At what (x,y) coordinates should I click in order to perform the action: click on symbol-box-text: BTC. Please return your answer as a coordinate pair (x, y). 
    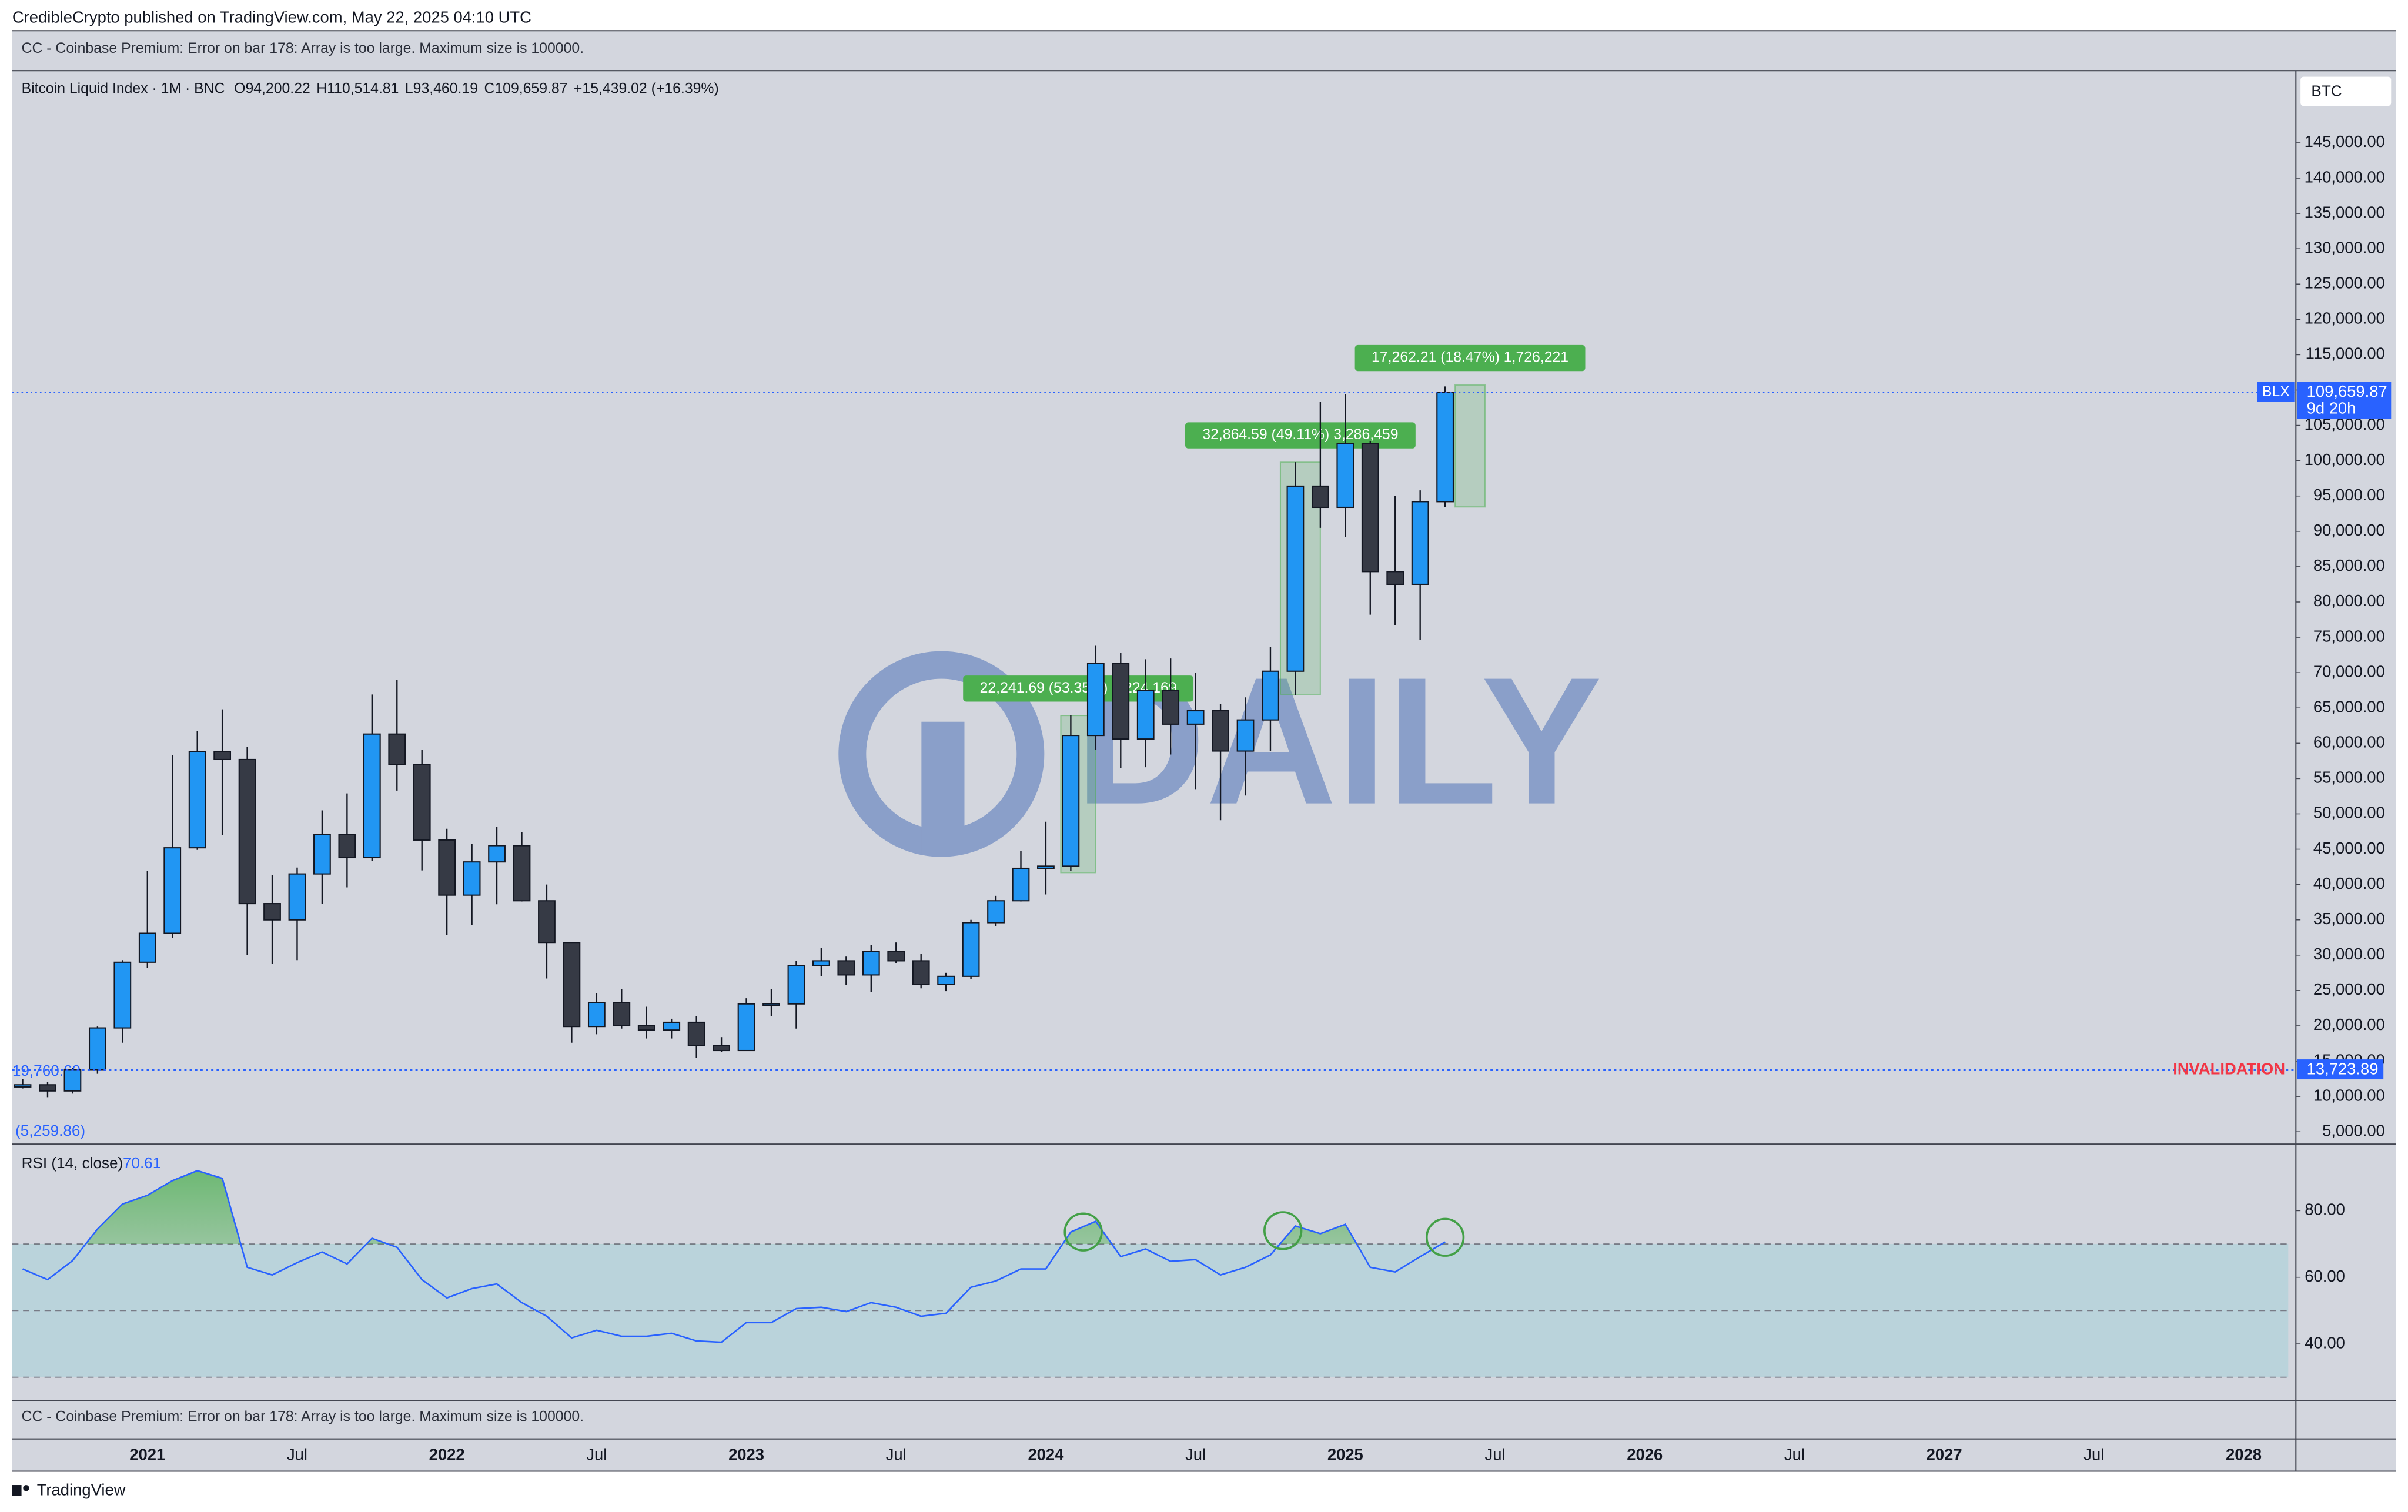
    Looking at the image, I should click on (2326, 91).